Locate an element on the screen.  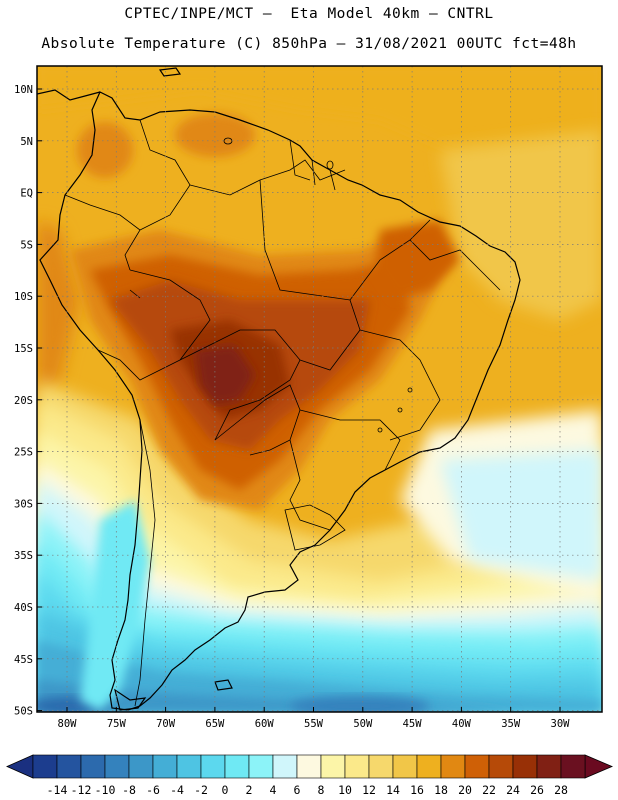
lon-label: 35W is located at coordinates (511, 724).